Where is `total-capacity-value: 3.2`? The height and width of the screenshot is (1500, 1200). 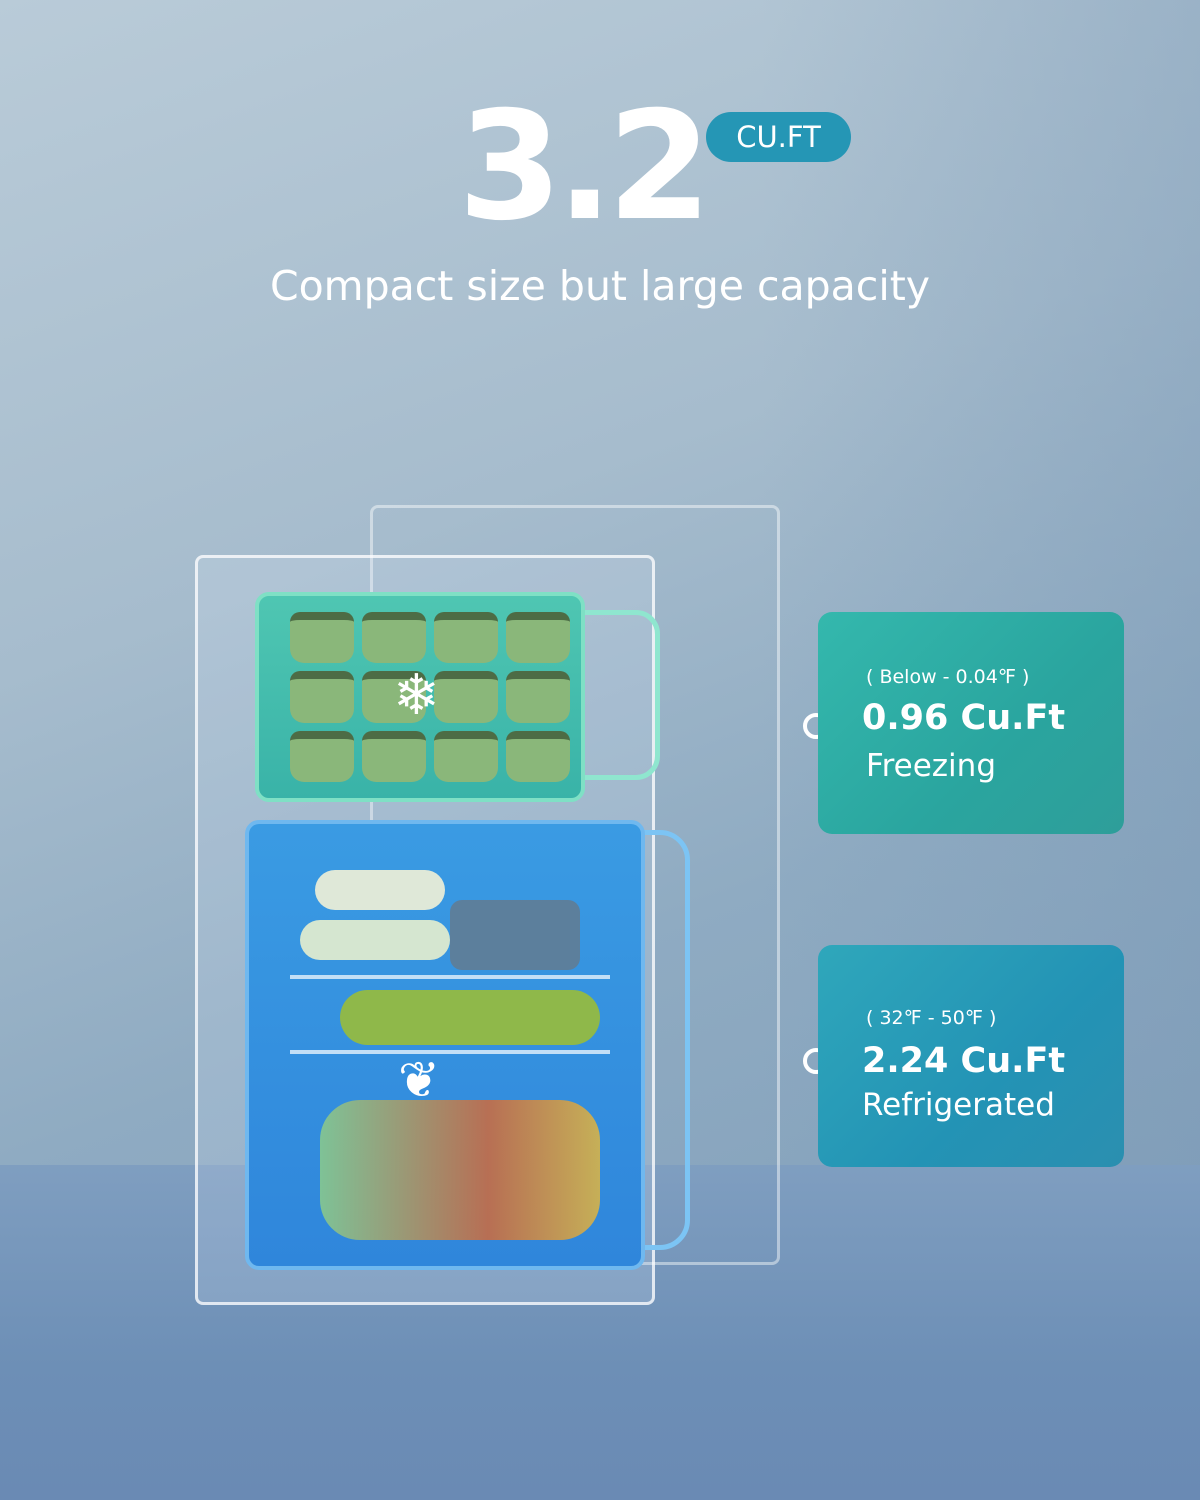
total-capacity-value: 3.2 is located at coordinates (585, 167).